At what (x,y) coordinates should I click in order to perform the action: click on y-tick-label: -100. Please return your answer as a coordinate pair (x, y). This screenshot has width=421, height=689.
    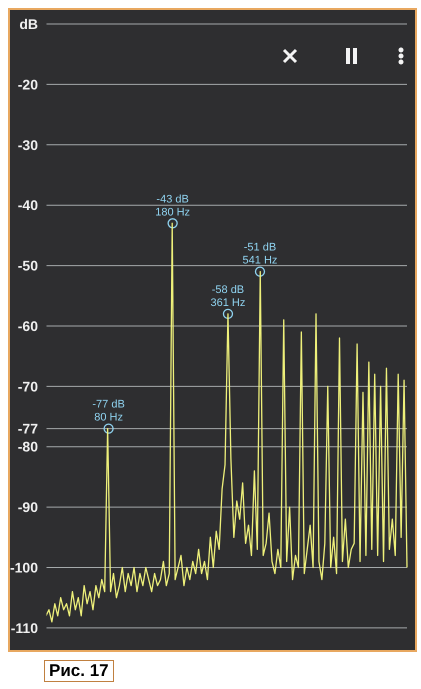
    Looking at the image, I should click on (24, 567).